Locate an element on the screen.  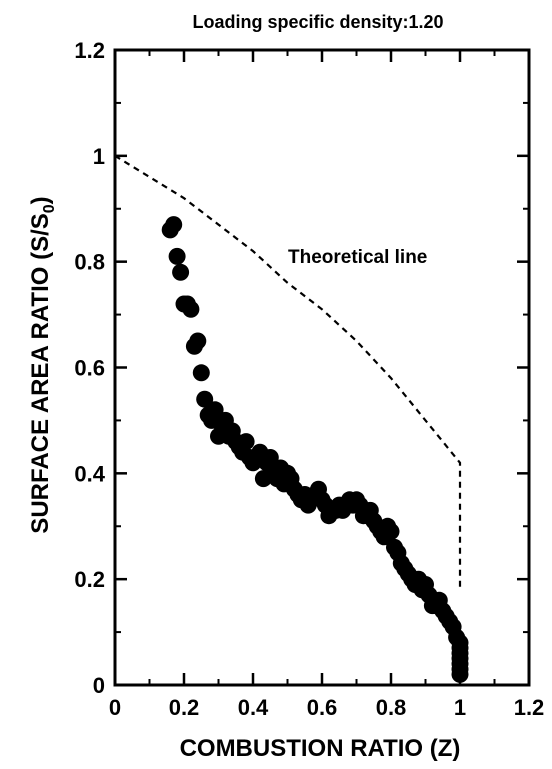
y-tick-label: 0 is located at coordinates (99, 685).